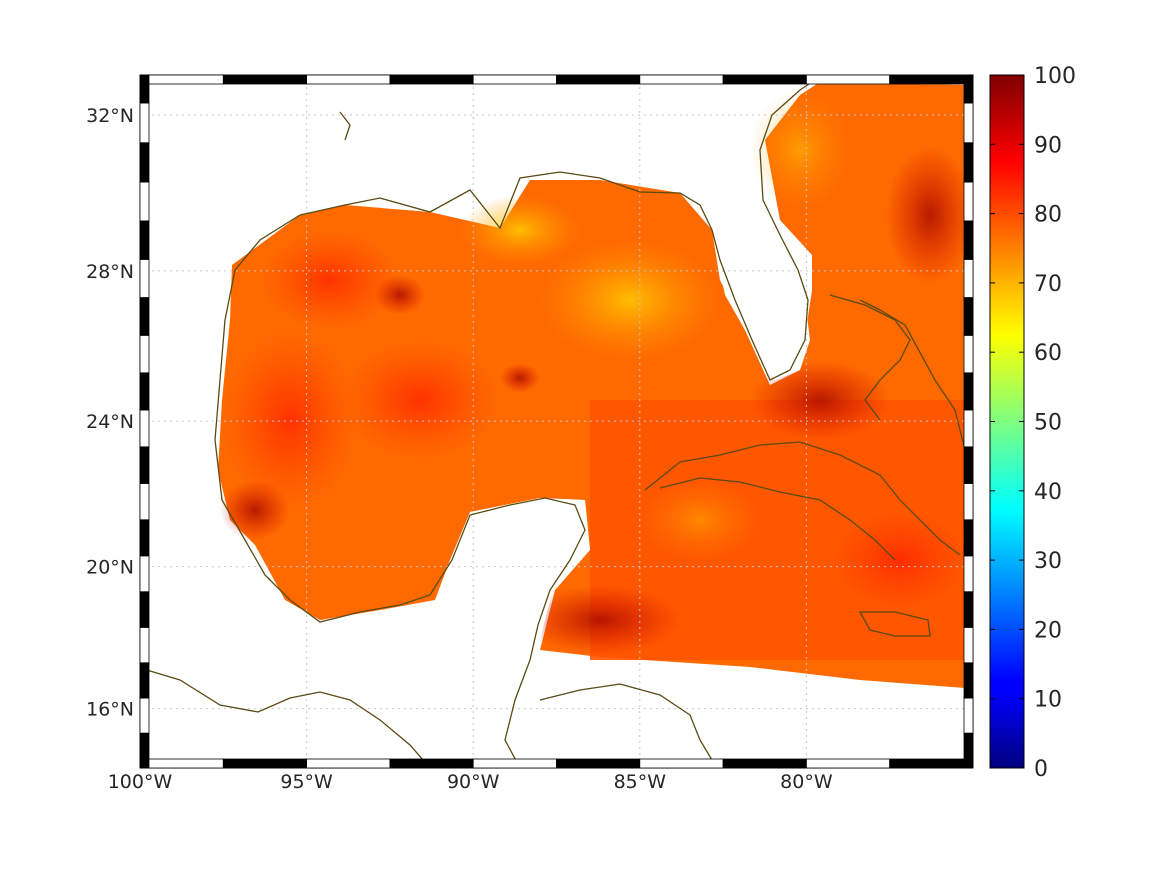 The image size is (1167, 875). Describe the element at coordinates (110, 710) in the screenshot. I see `lat-tick-label: 16°N` at that location.